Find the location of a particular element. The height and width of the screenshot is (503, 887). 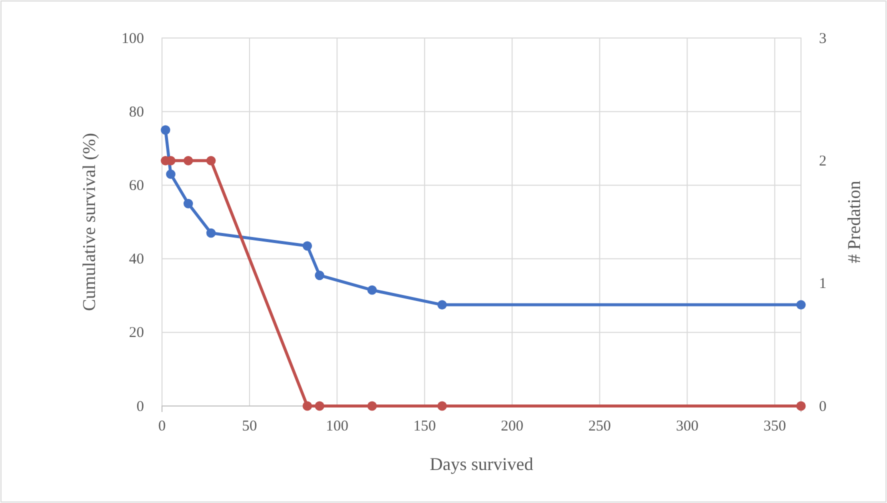

y-tick-label: 80 is located at coordinates (136, 112).